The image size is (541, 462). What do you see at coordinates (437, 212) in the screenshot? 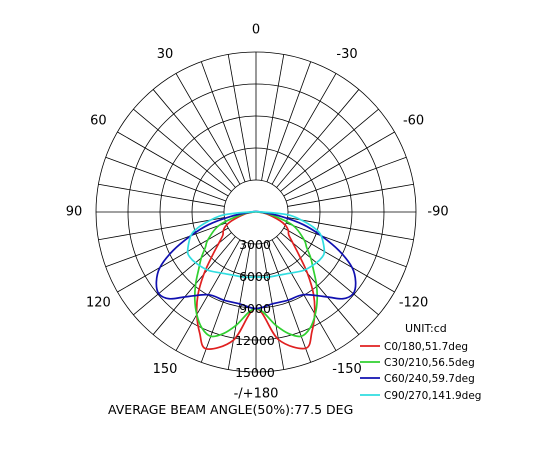
I see `angle-label-minus-90: -90` at bounding box center [437, 212].